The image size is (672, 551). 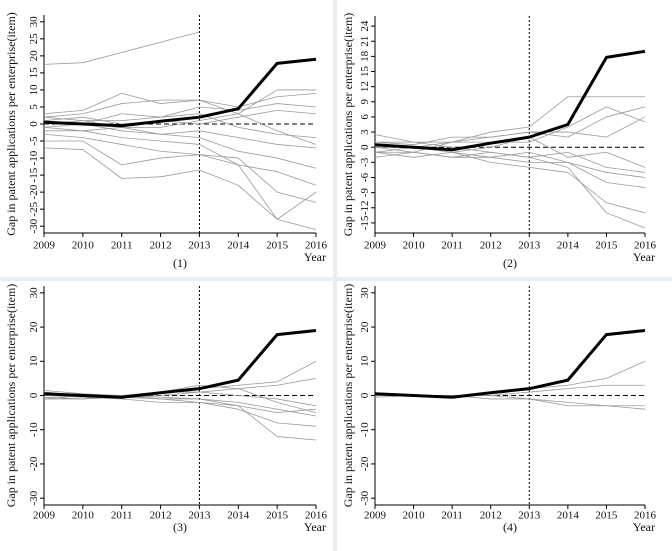 I want to click on y-tick-label: -3, so click(x=365, y=162).